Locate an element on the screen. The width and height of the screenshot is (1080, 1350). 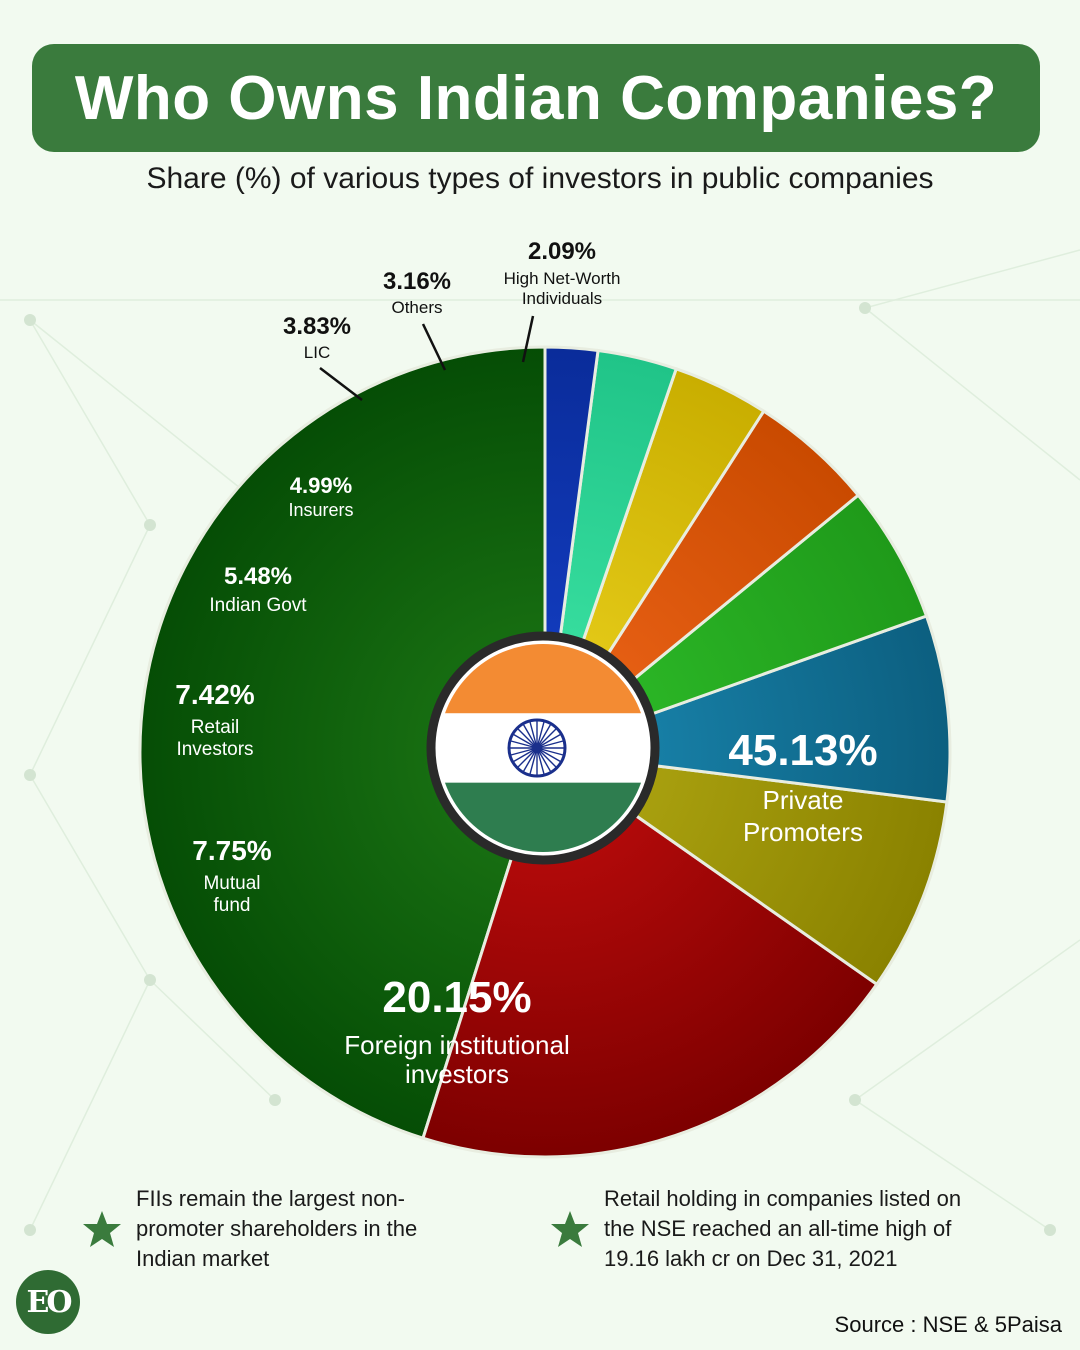
india-flag-badge is located at coordinates (543, 748).